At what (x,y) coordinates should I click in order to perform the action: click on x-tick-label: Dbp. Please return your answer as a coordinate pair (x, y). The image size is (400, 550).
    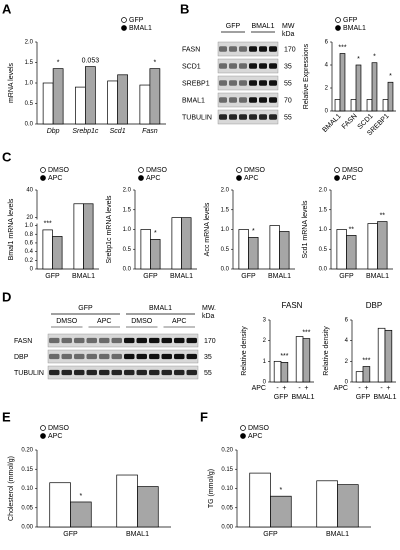
    Looking at the image, I should click on (53, 131).